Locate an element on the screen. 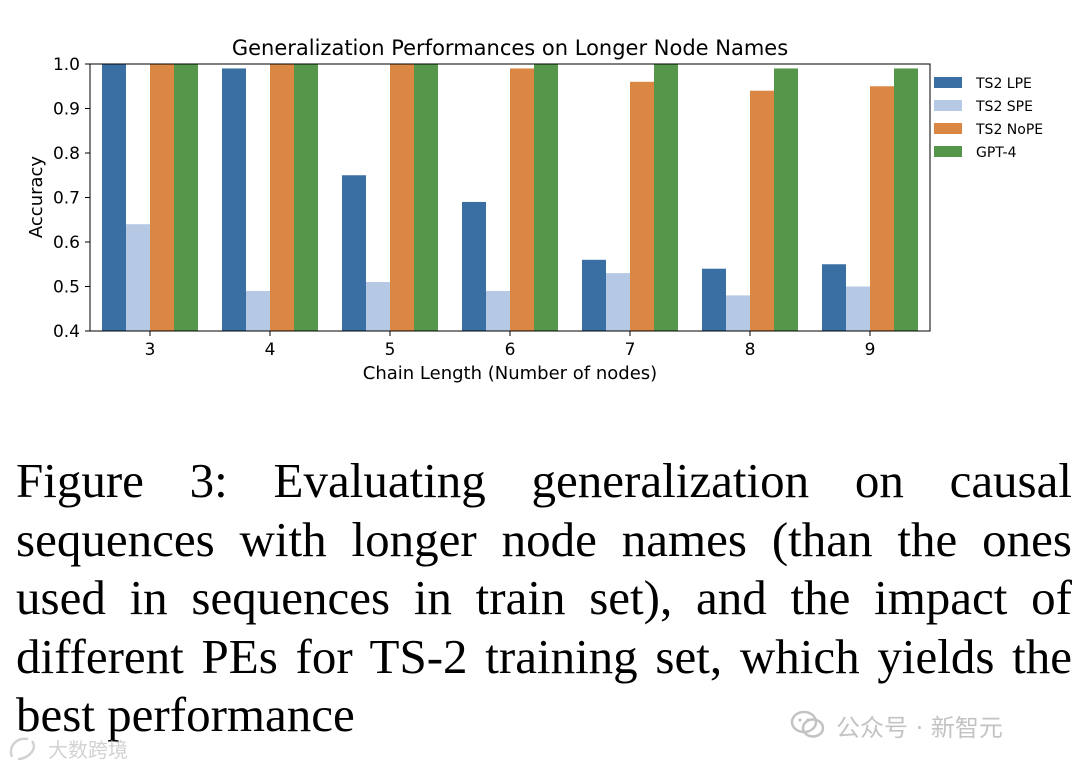  legend-label: TS2 LPE is located at coordinates (1003, 84).